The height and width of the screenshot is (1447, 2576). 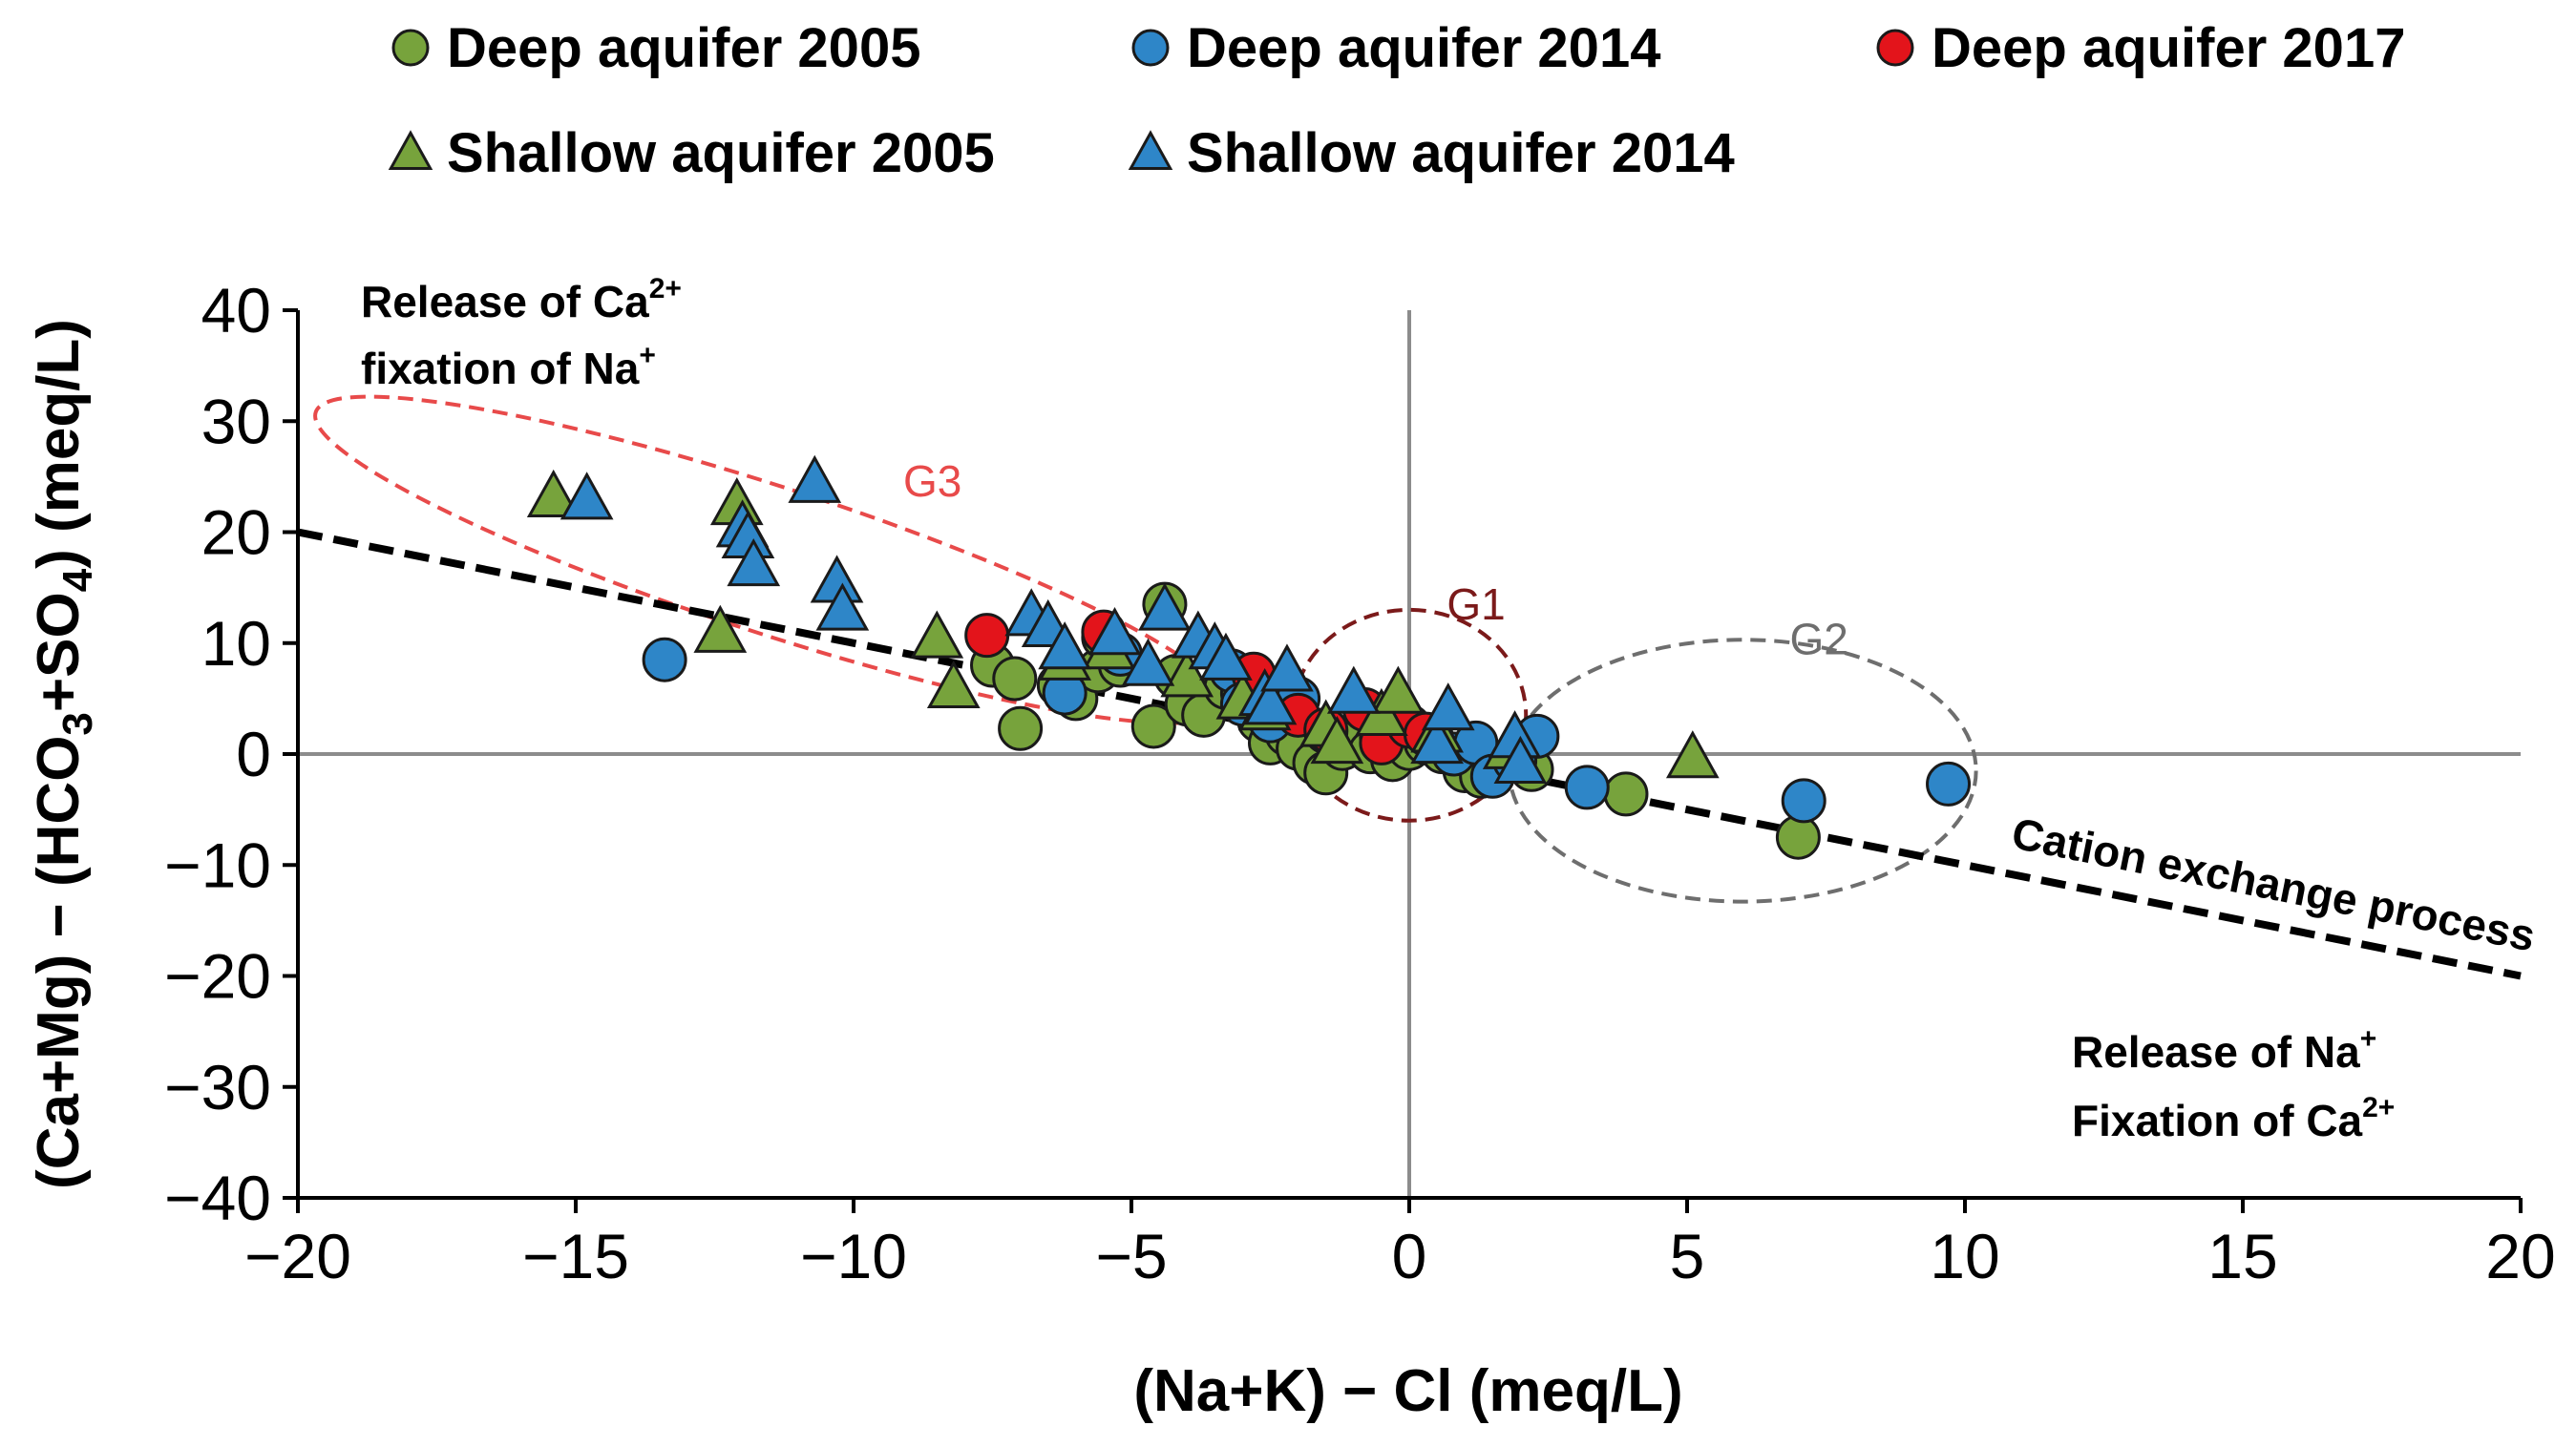 What do you see at coordinates (508, 366) in the screenshot?
I see `annotation-line: fixation of Na+` at bounding box center [508, 366].